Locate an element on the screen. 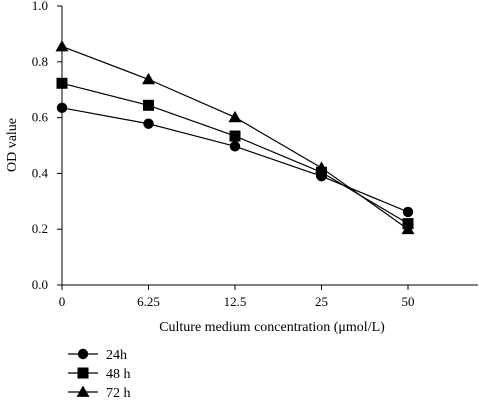 The width and height of the screenshot is (479, 403). x-tick-label: 6.25 is located at coordinates (148, 301).